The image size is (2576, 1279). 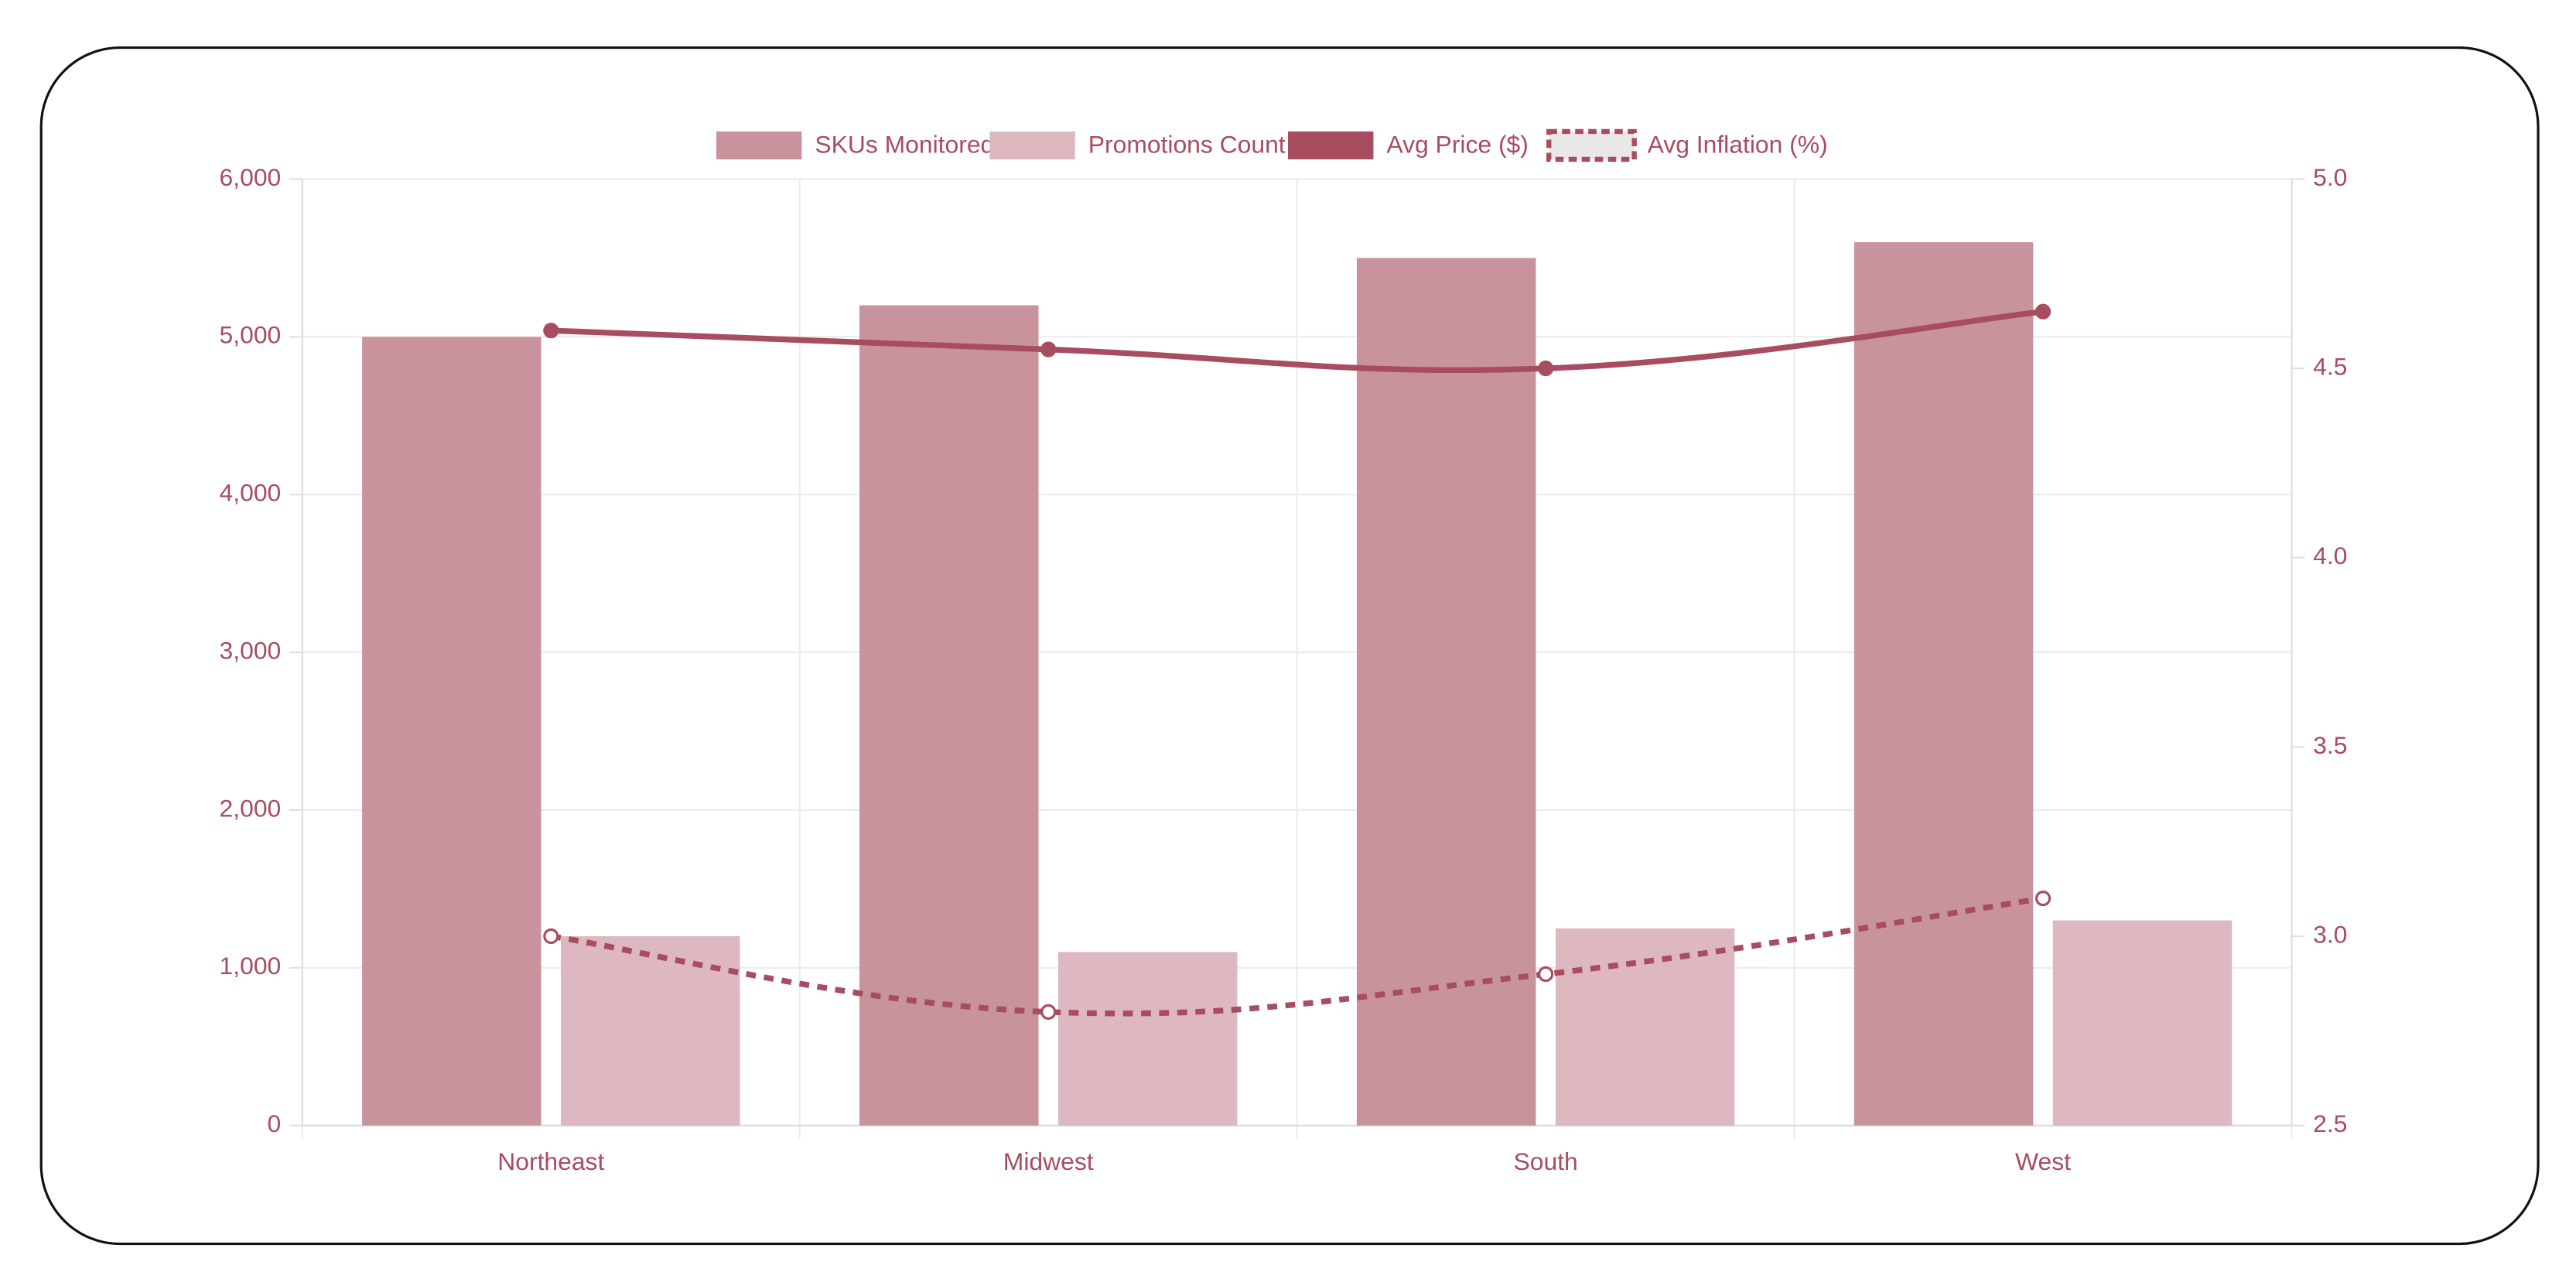 What do you see at coordinates (1546, 1161) in the screenshot?
I see `x-tick-label: South` at bounding box center [1546, 1161].